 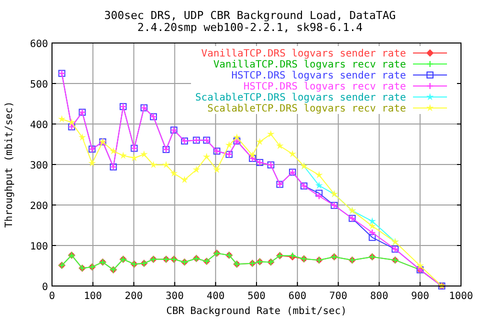 What do you see at coordinates (256, 311) in the screenshot?
I see `x-axis-title: CBR Background Rate (mbit/sec)` at bounding box center [256, 311].